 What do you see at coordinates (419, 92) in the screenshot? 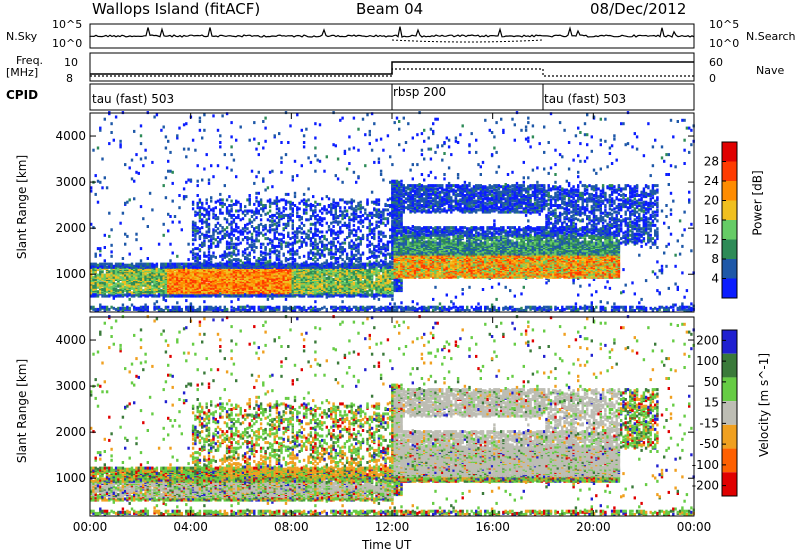
I see `cpid-segment-2: rbsp 200` at bounding box center [419, 92].